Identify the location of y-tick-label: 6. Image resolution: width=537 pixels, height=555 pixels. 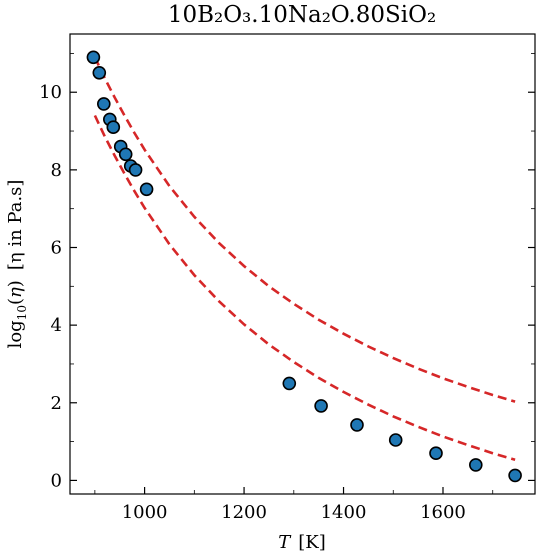
(56, 248).